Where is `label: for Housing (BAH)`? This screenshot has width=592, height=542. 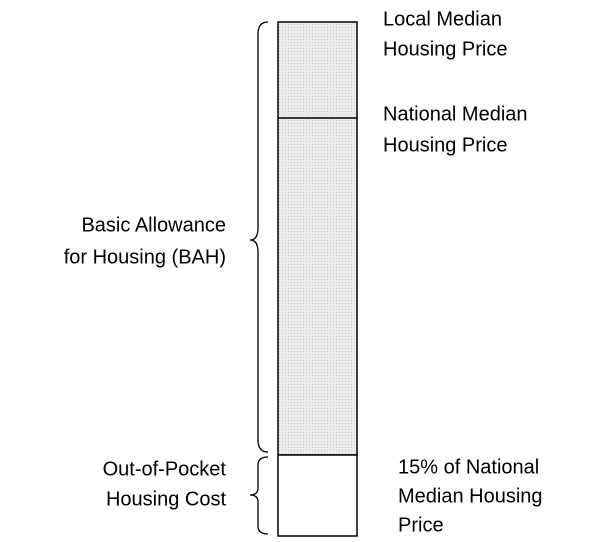 label: for Housing (BAH) is located at coordinates (145, 257).